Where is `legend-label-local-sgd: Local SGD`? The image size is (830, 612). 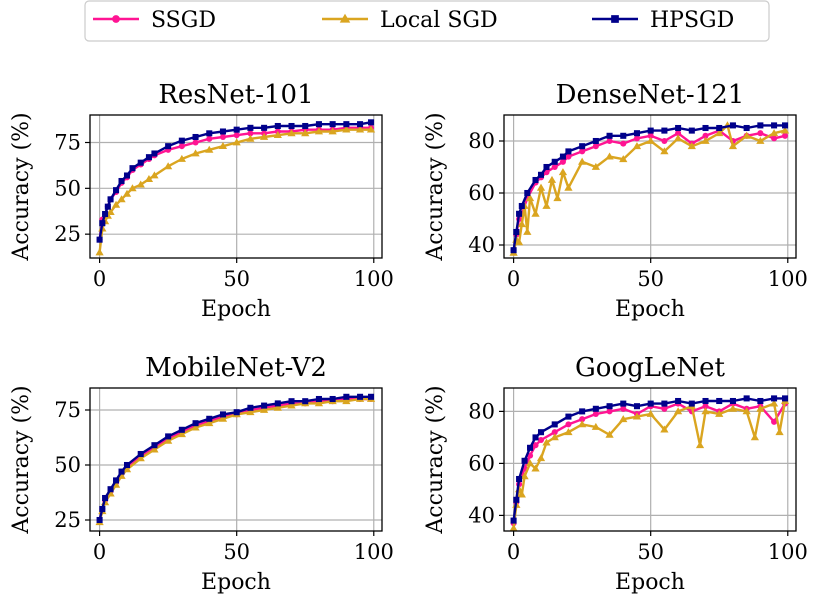 legend-label-local-sgd: Local SGD is located at coordinates (439, 20).